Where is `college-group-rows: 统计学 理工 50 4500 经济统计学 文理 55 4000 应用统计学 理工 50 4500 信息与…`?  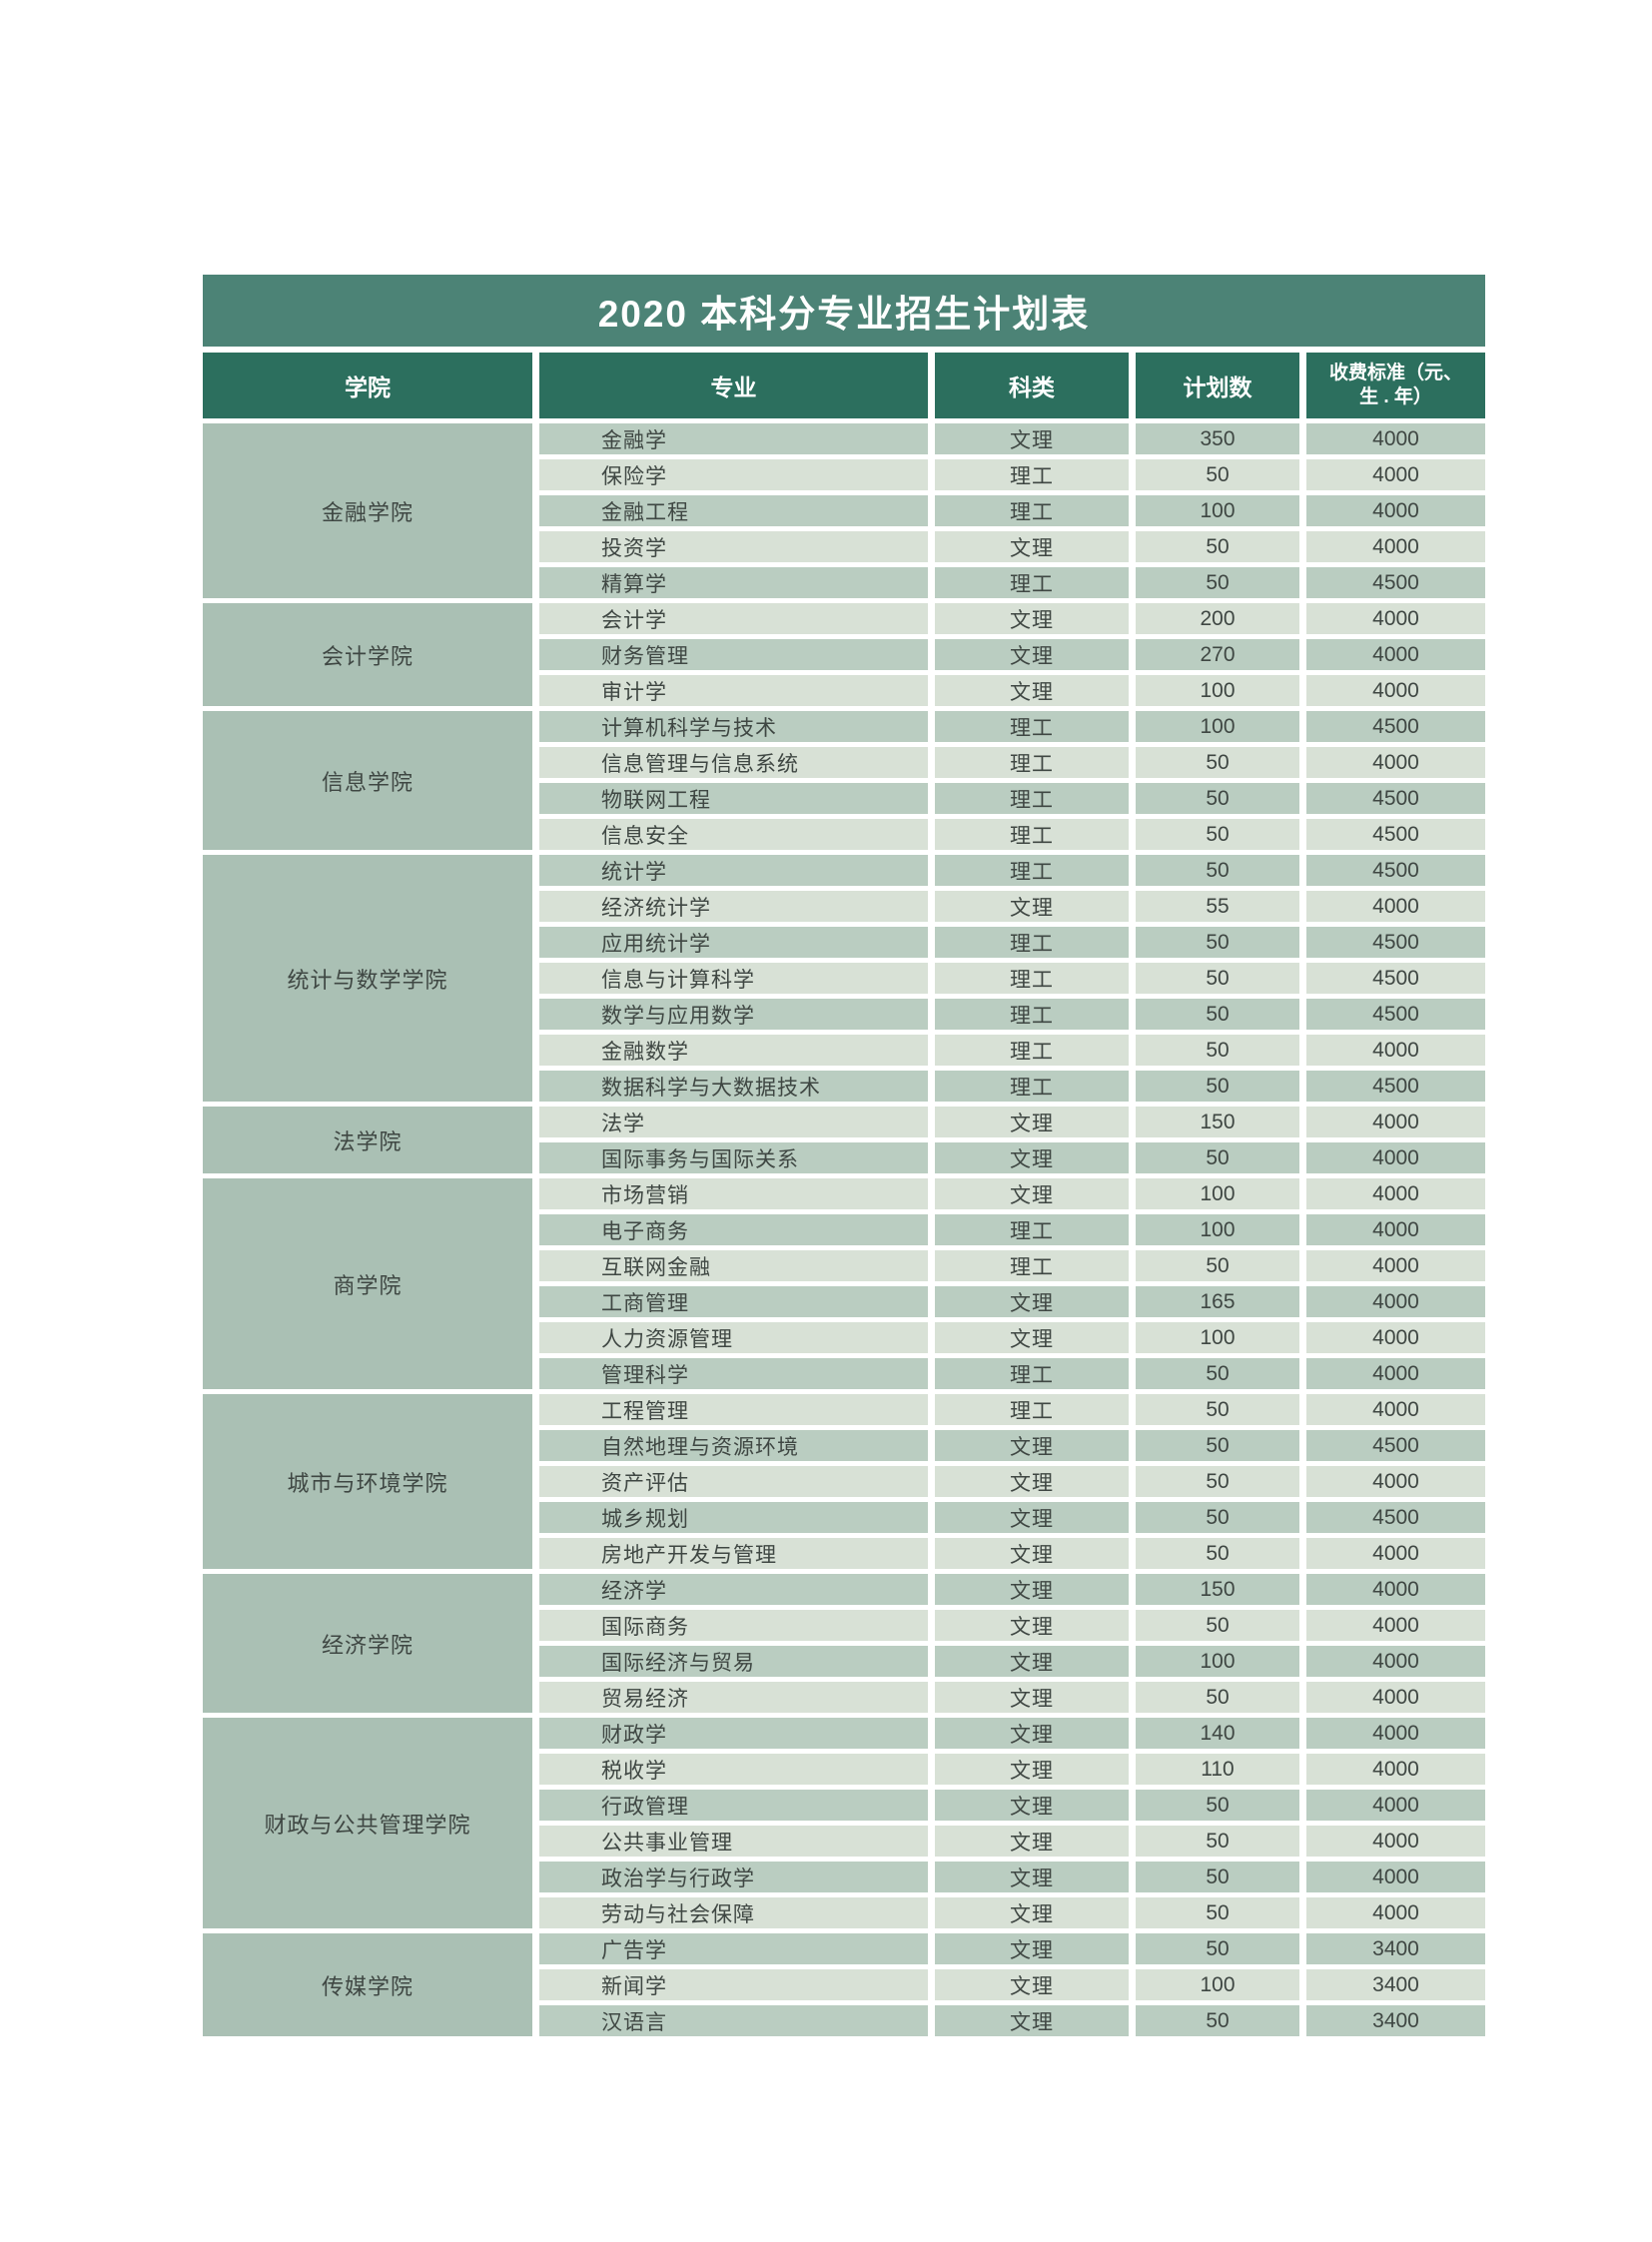 college-group-rows: 统计学 理工 50 4500 经济统计学 文理 55 4000 应用统计学 理工 50 4500 信息与… is located at coordinates (1012, 978).